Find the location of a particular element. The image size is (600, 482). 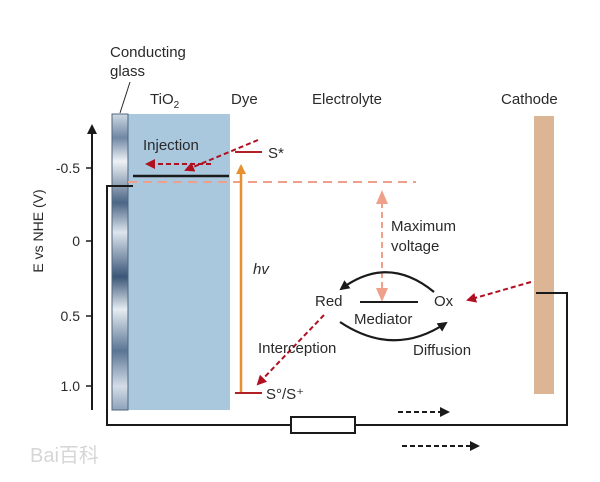

max-voltage-arrowhead-down is located at coordinates (382, 295).